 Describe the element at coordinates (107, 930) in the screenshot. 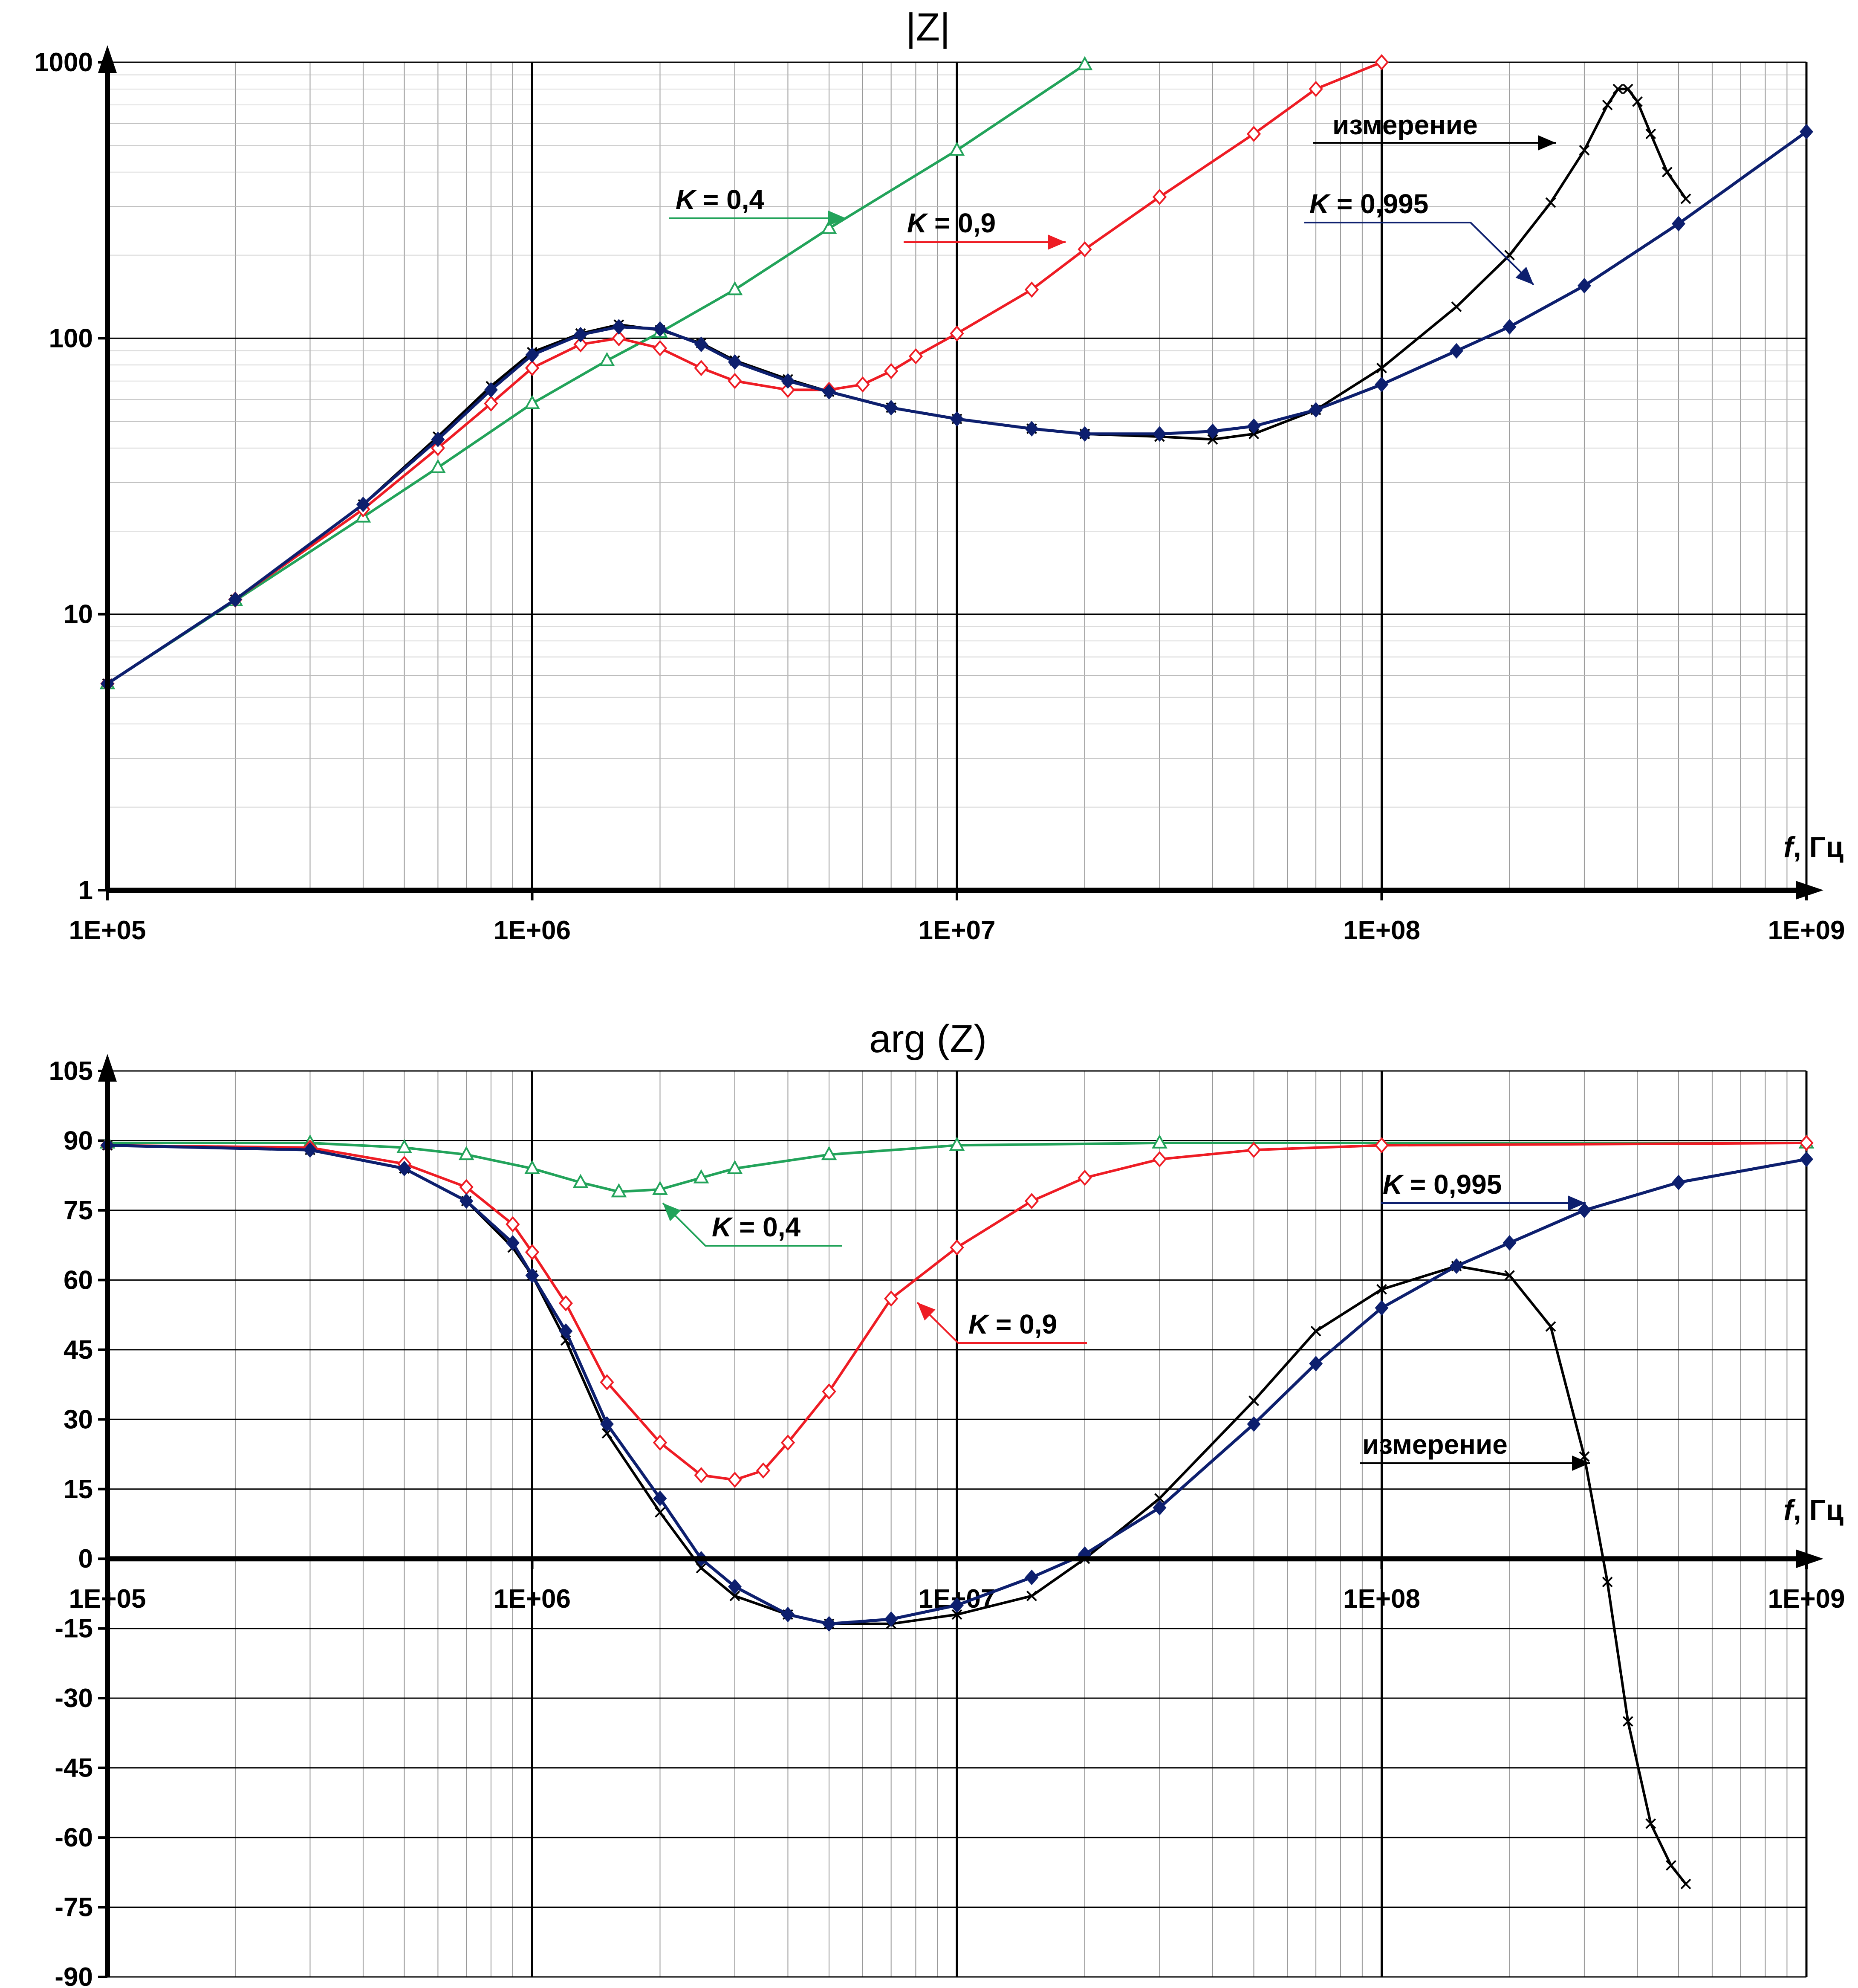

I see `magnitude-x-tick-label: 1E+05` at that location.